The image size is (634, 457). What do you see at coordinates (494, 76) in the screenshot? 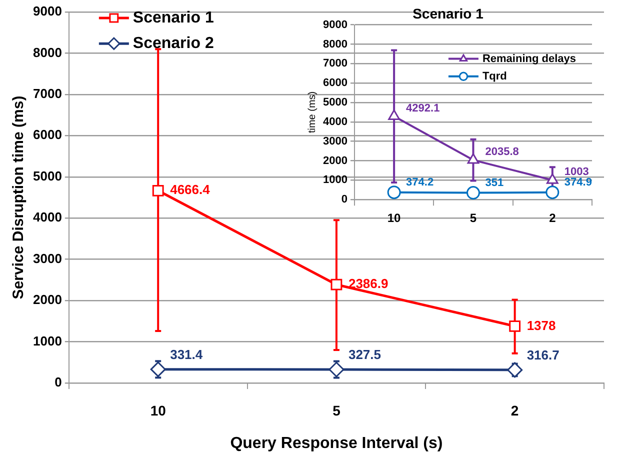
I see `legend-label: Tqrd` at bounding box center [494, 76].